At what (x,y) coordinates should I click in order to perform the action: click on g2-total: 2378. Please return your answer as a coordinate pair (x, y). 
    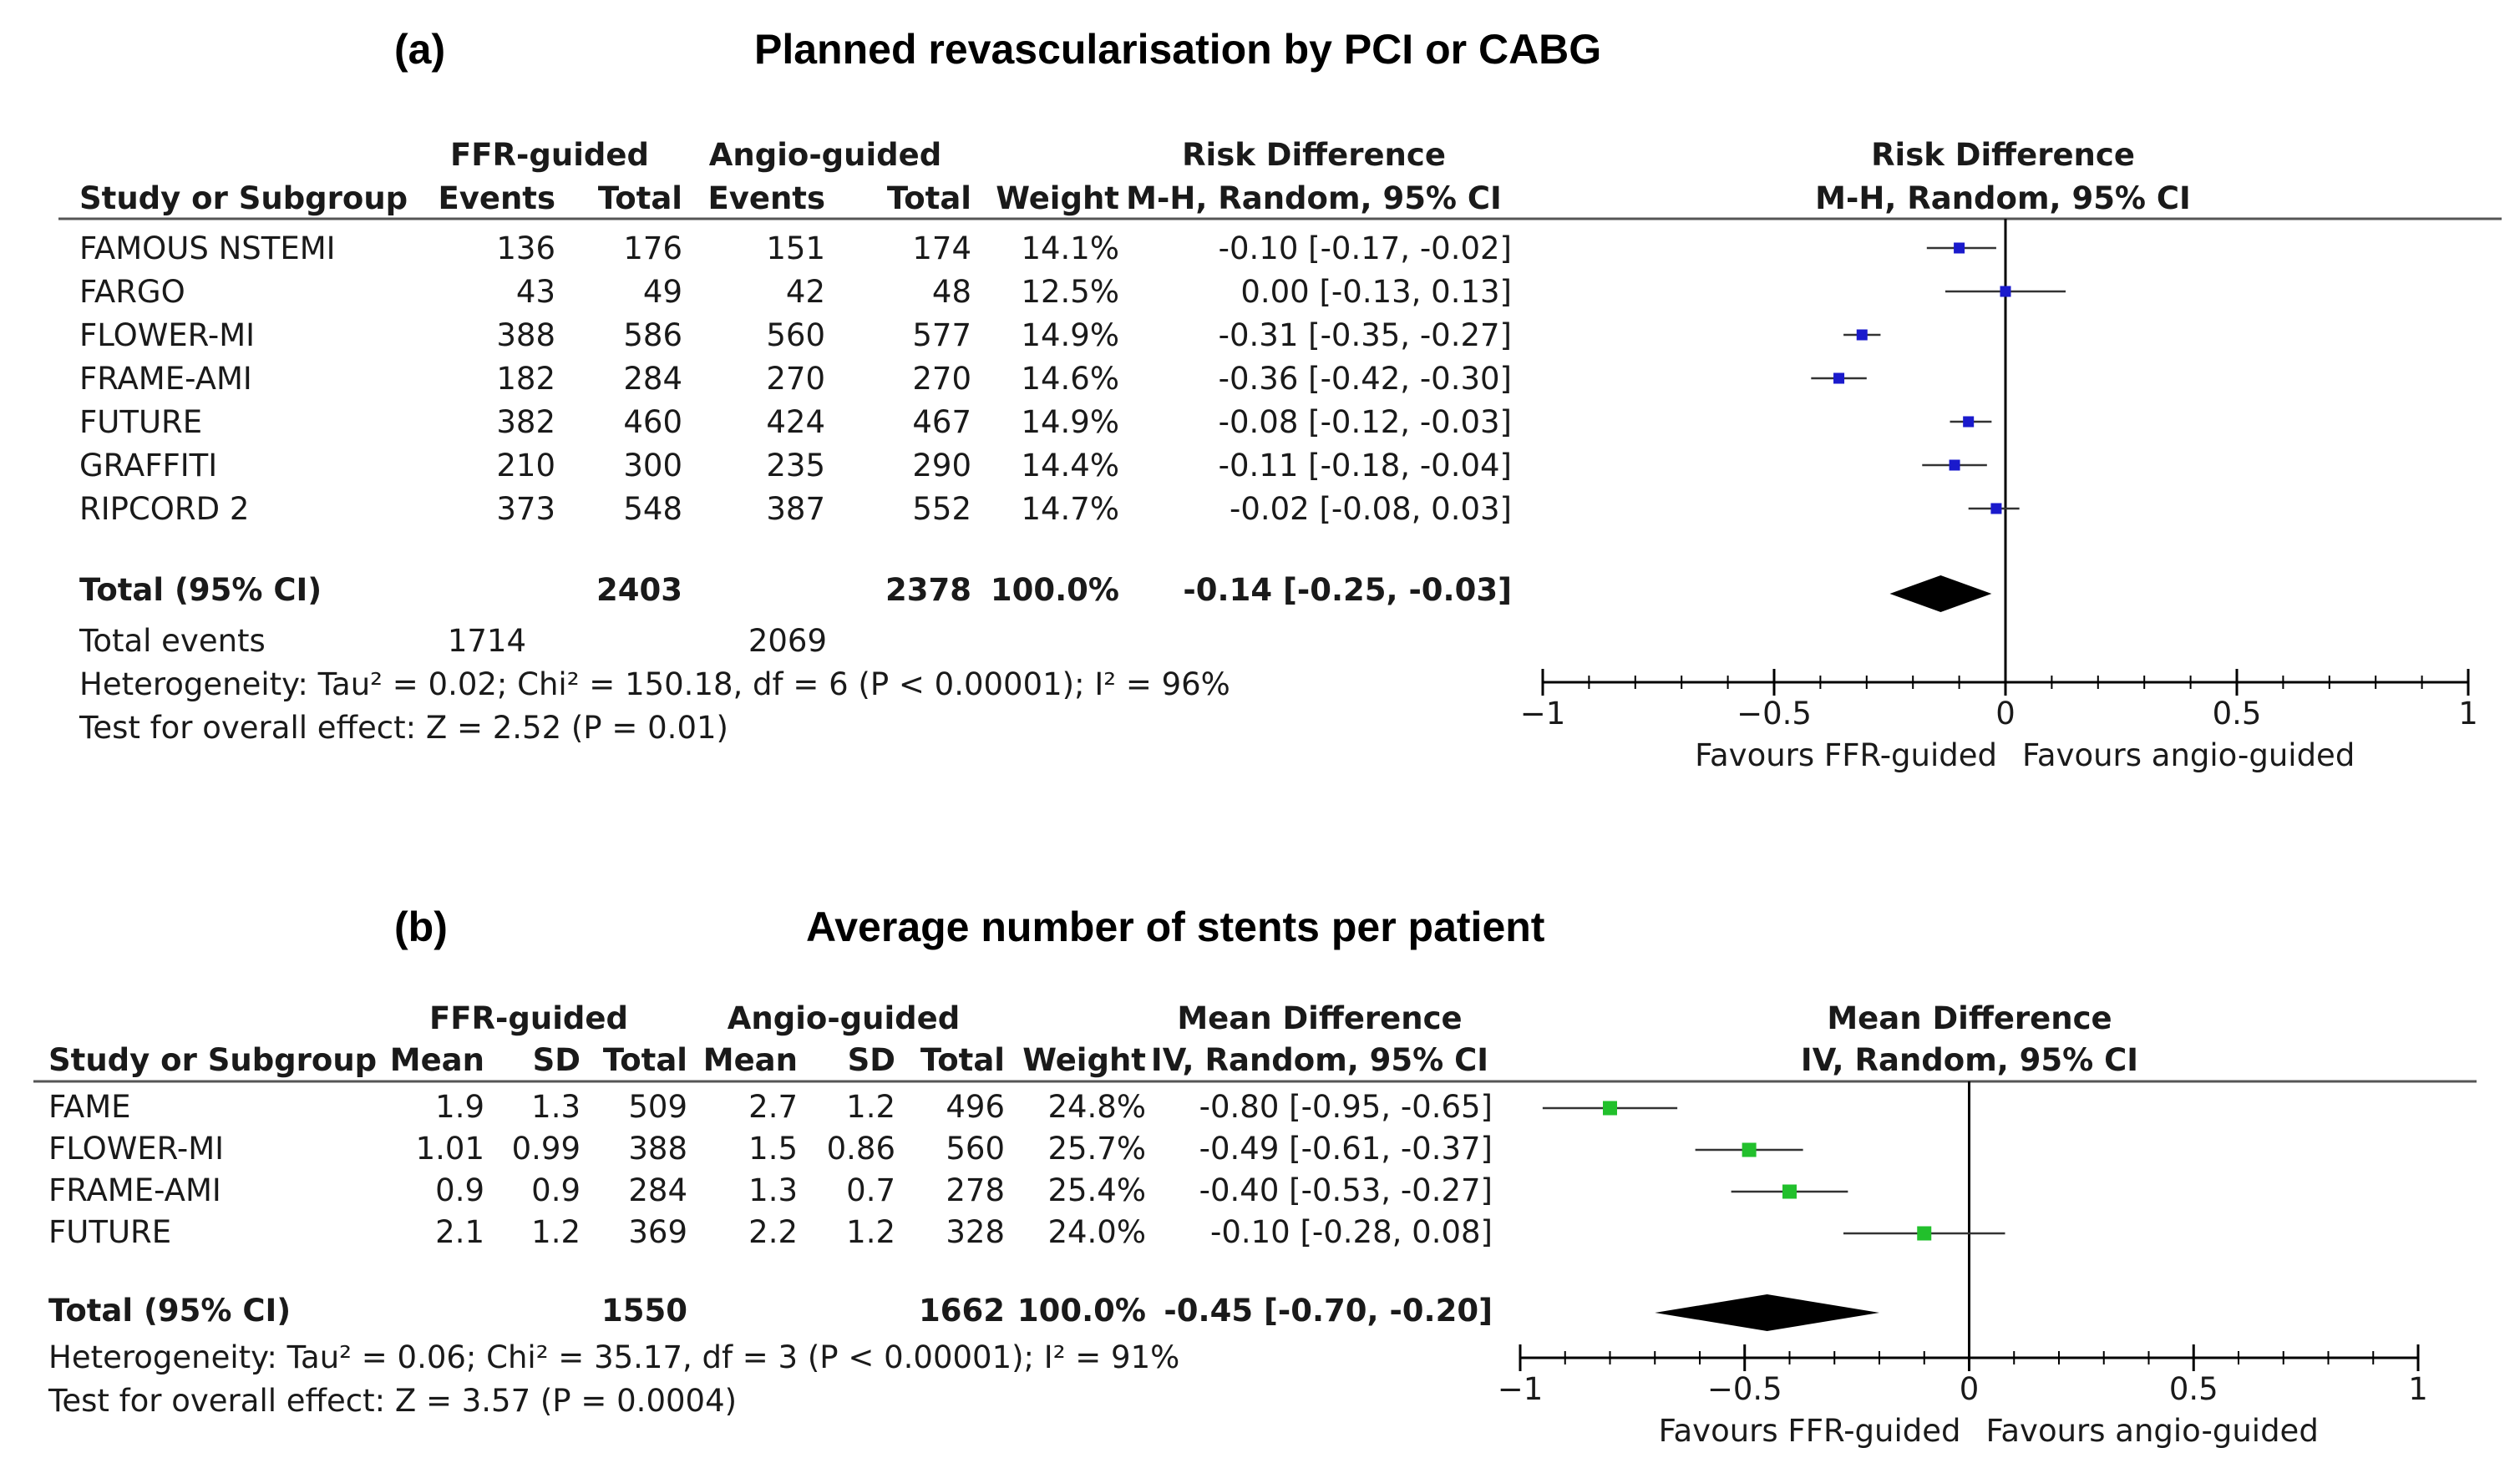
    Looking at the image, I should click on (928, 590).